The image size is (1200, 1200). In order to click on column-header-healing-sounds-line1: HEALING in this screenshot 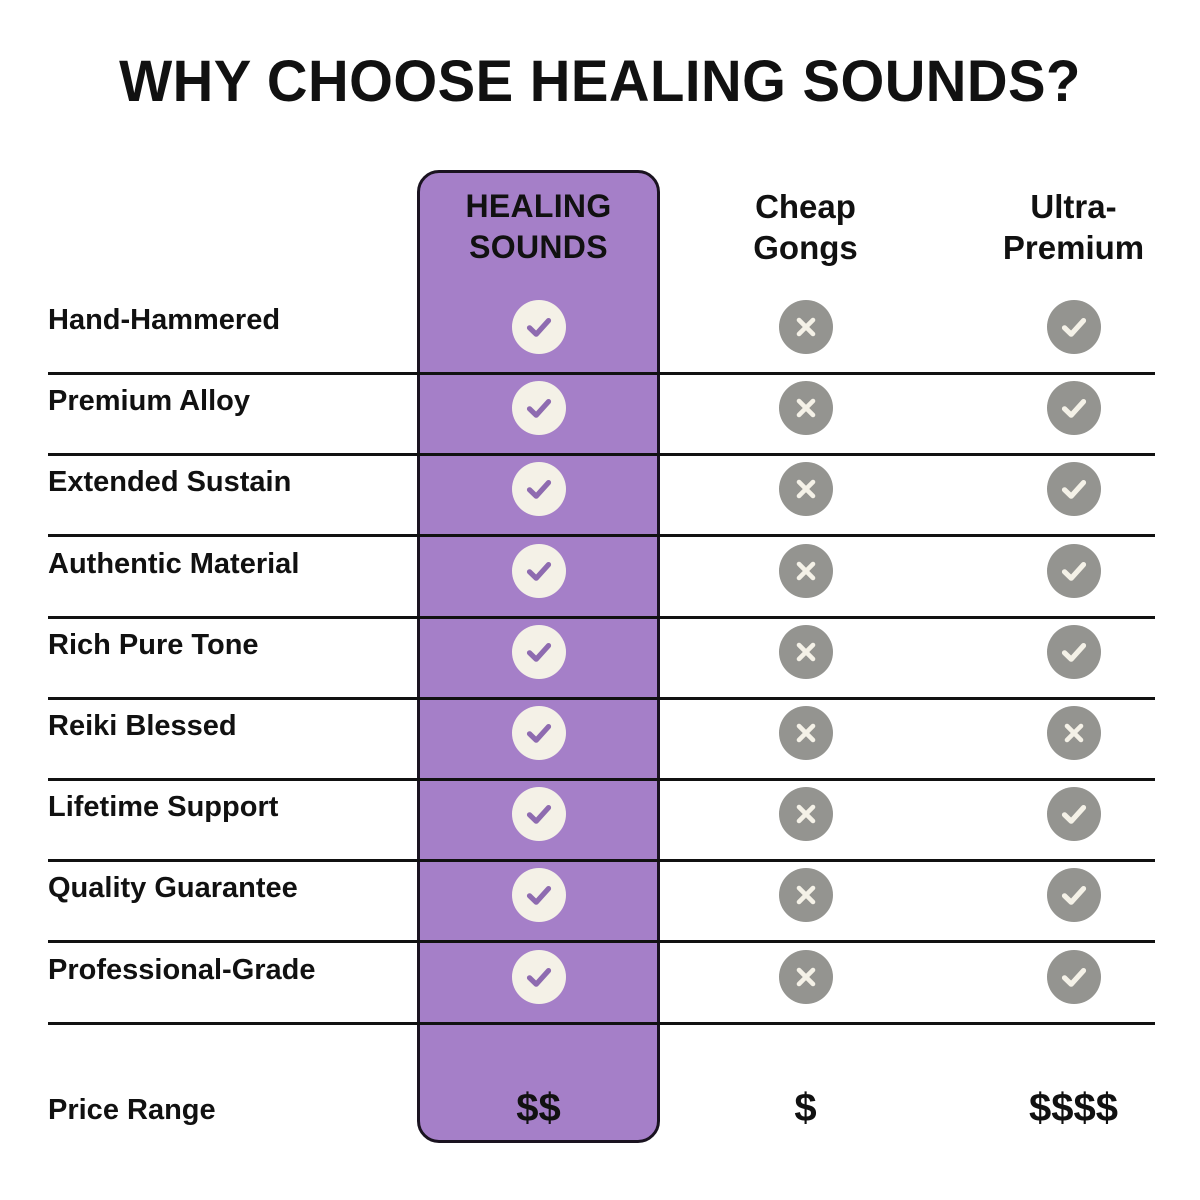, I will do `click(538, 206)`.